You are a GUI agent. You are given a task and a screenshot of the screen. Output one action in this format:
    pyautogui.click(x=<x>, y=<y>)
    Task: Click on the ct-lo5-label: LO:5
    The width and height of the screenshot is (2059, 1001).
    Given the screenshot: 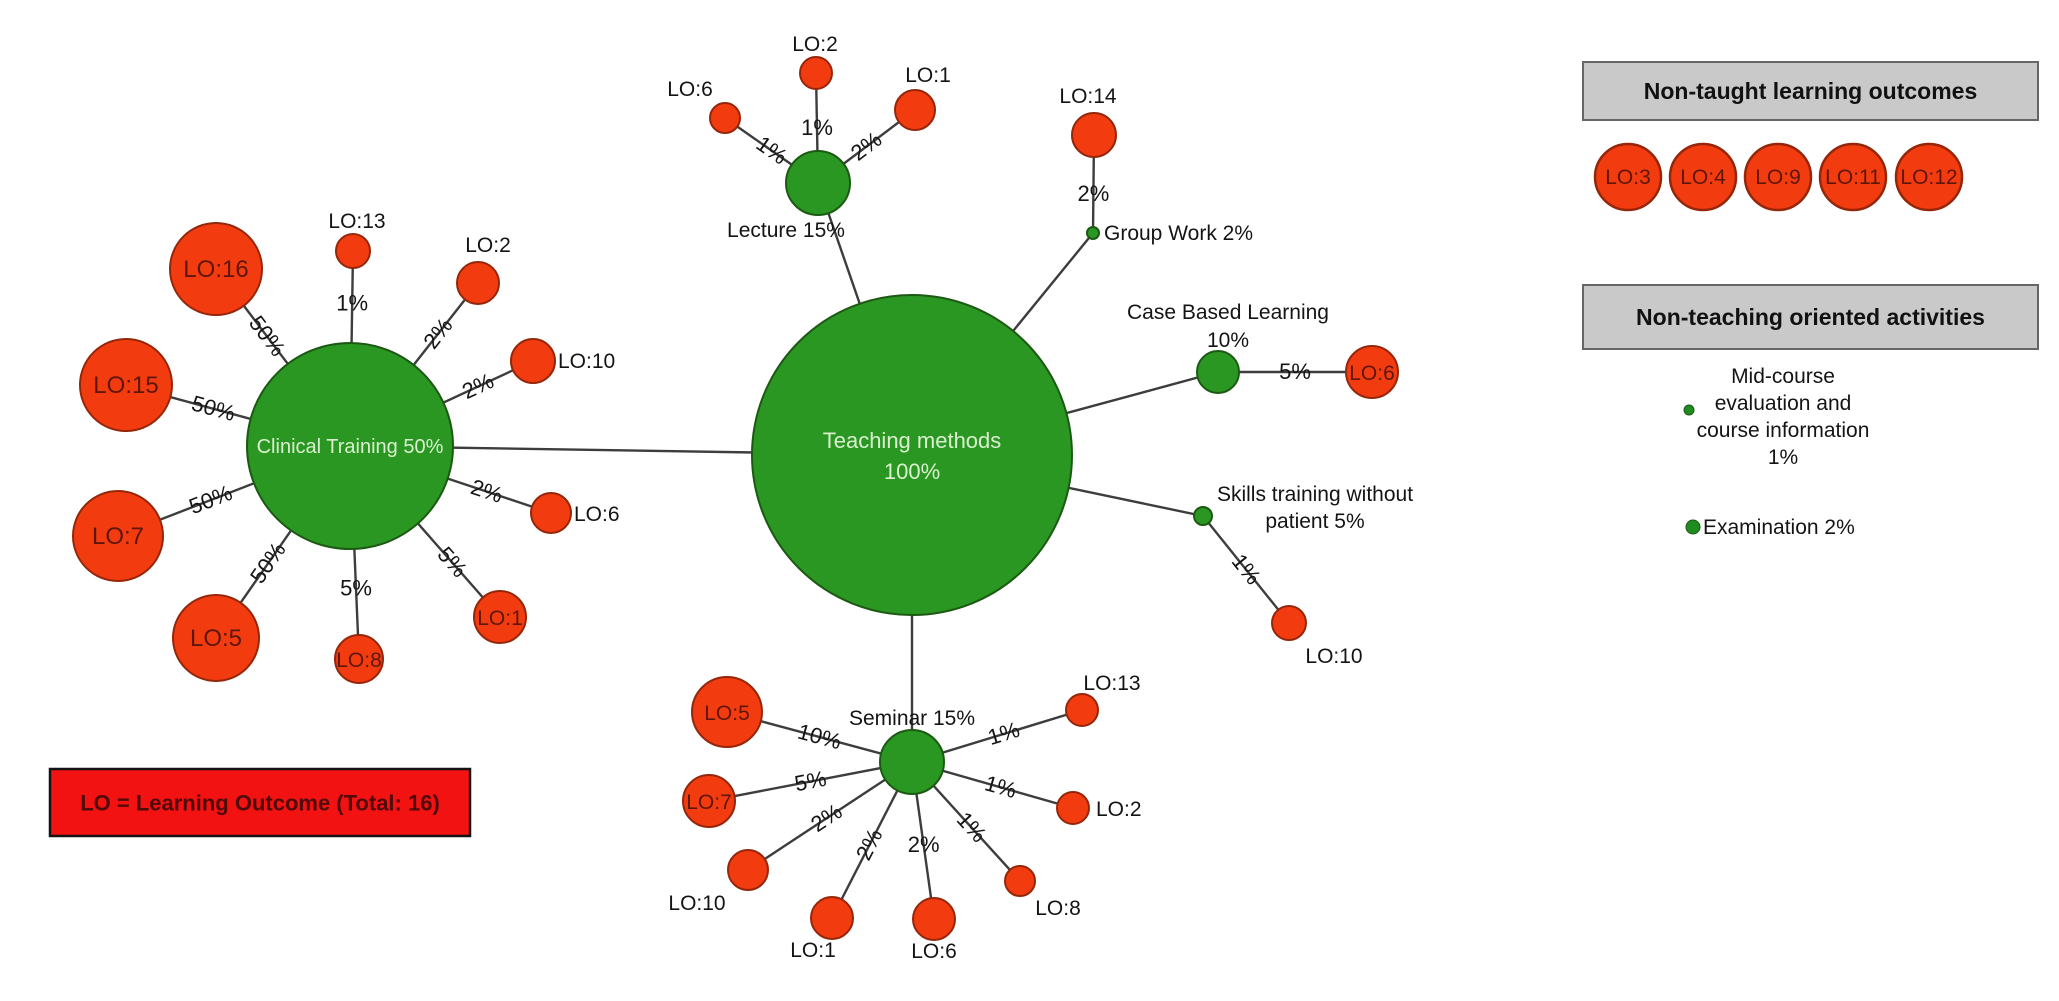 What is the action you would take?
    pyautogui.click(x=216, y=638)
    